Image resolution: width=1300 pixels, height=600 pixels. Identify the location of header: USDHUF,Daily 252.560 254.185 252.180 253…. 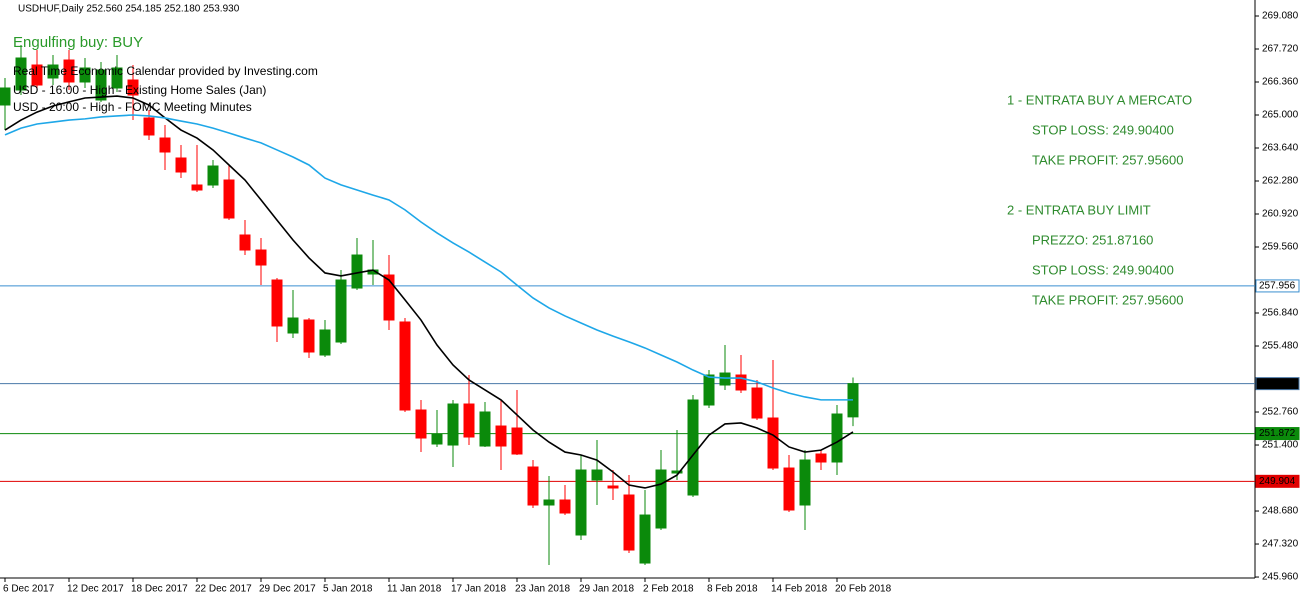
(129, 9).